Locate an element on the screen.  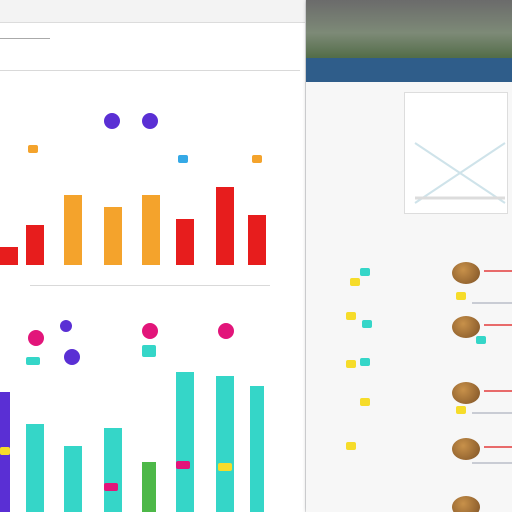
window-toolbar is located at coordinates (152, 11).